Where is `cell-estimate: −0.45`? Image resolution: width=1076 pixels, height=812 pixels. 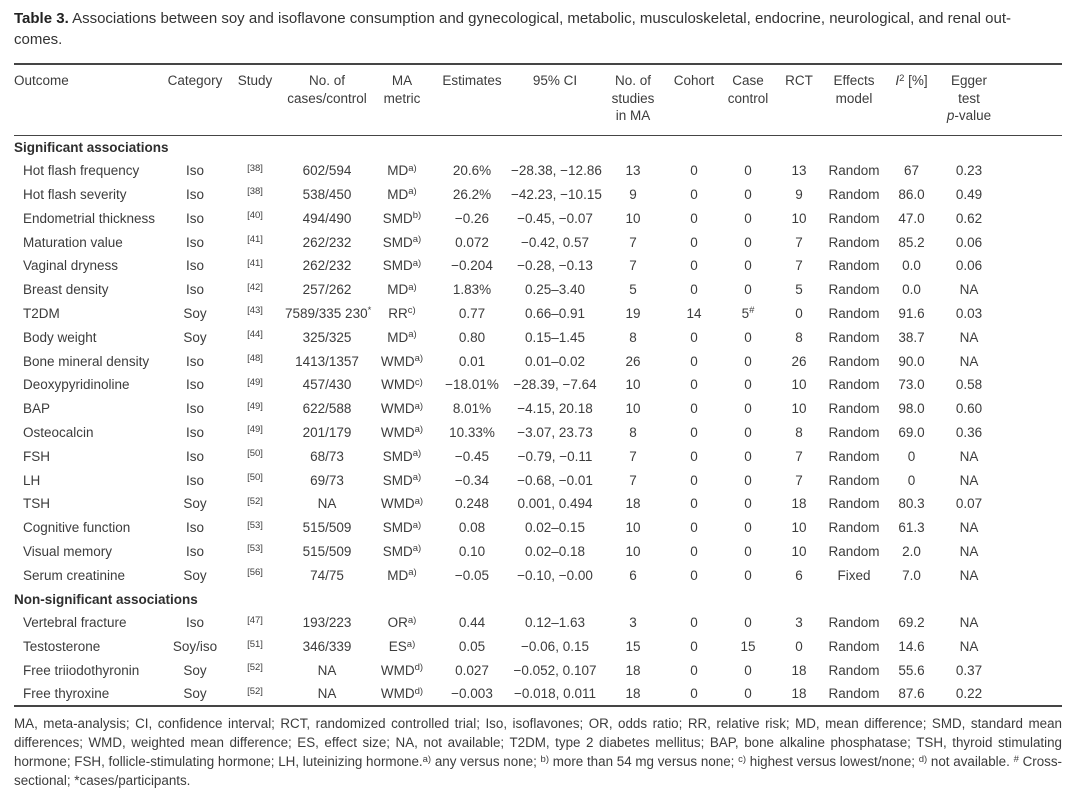 cell-estimate: −0.45 is located at coordinates (472, 456).